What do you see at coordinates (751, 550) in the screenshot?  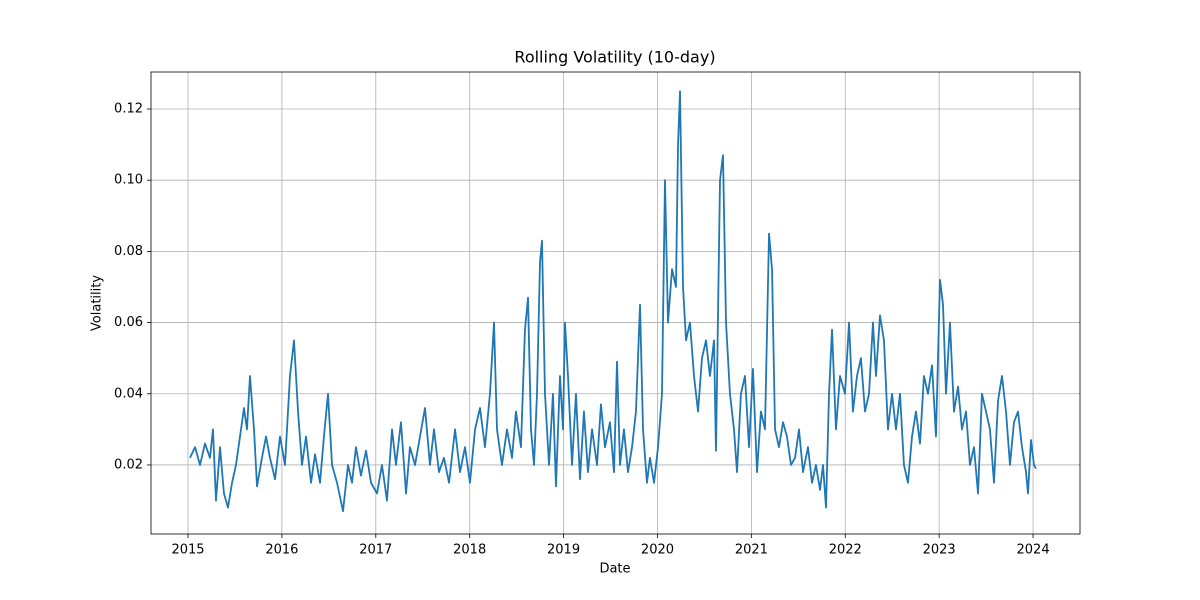 I see `x-tick-label: 2021` at bounding box center [751, 550].